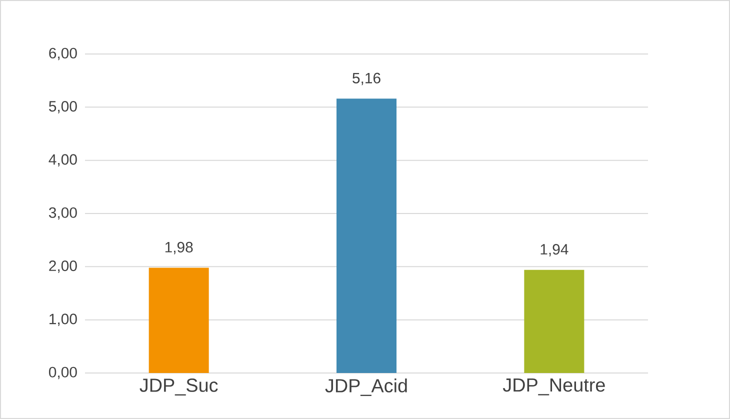 The image size is (730, 419). I want to click on y-tick-label: 6,00, so click(63, 54).